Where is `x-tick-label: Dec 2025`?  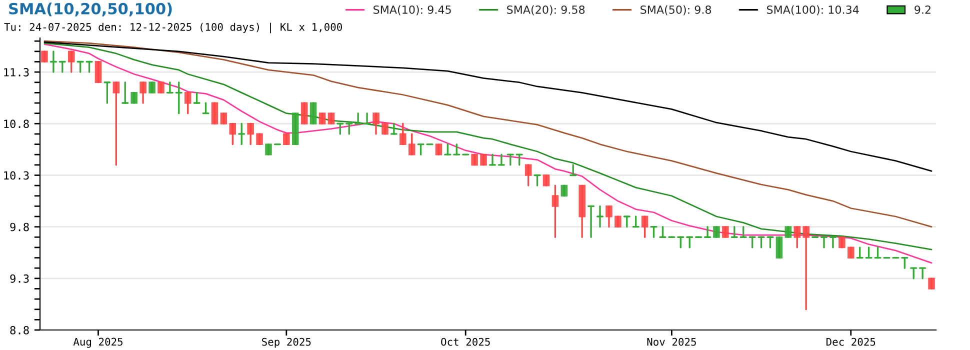
x-tick-label: Dec 2025 is located at coordinates (851, 342).